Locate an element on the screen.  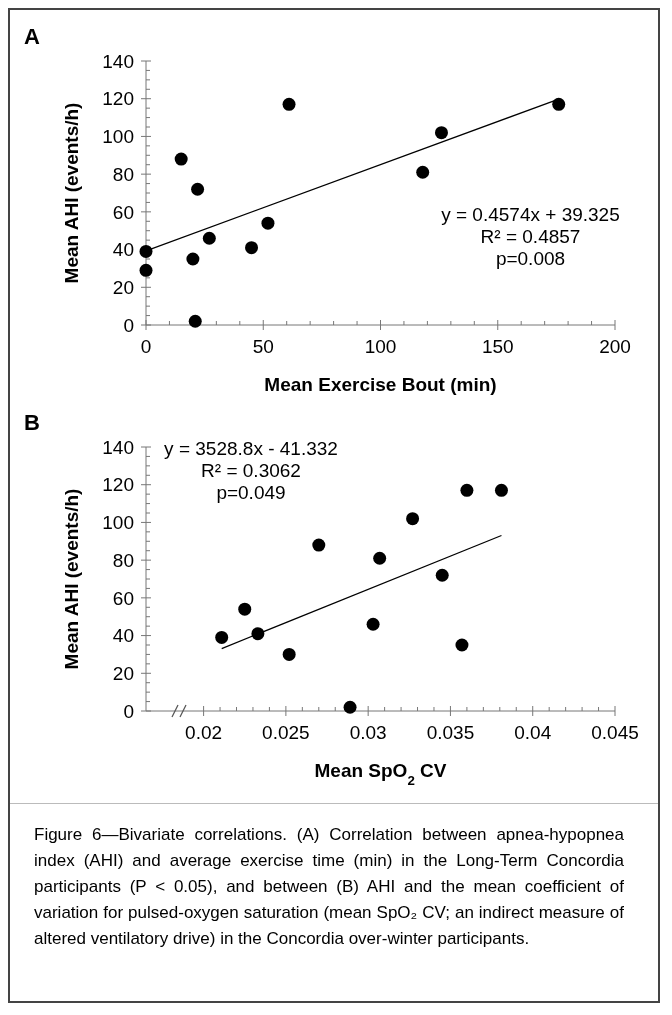
x-axis-title: Mean Exercise Bout (min) is located at coordinates (380, 384).